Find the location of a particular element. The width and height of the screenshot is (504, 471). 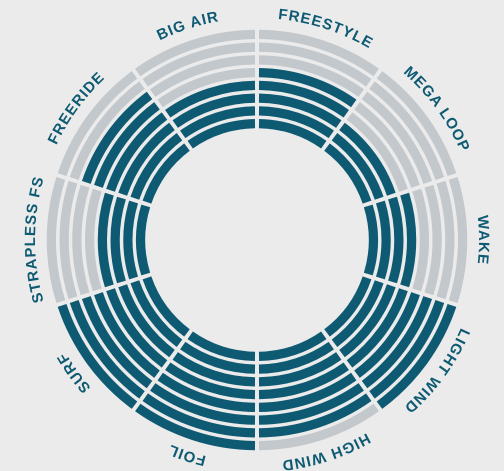

category-label: WAKE is located at coordinates (483, 240).